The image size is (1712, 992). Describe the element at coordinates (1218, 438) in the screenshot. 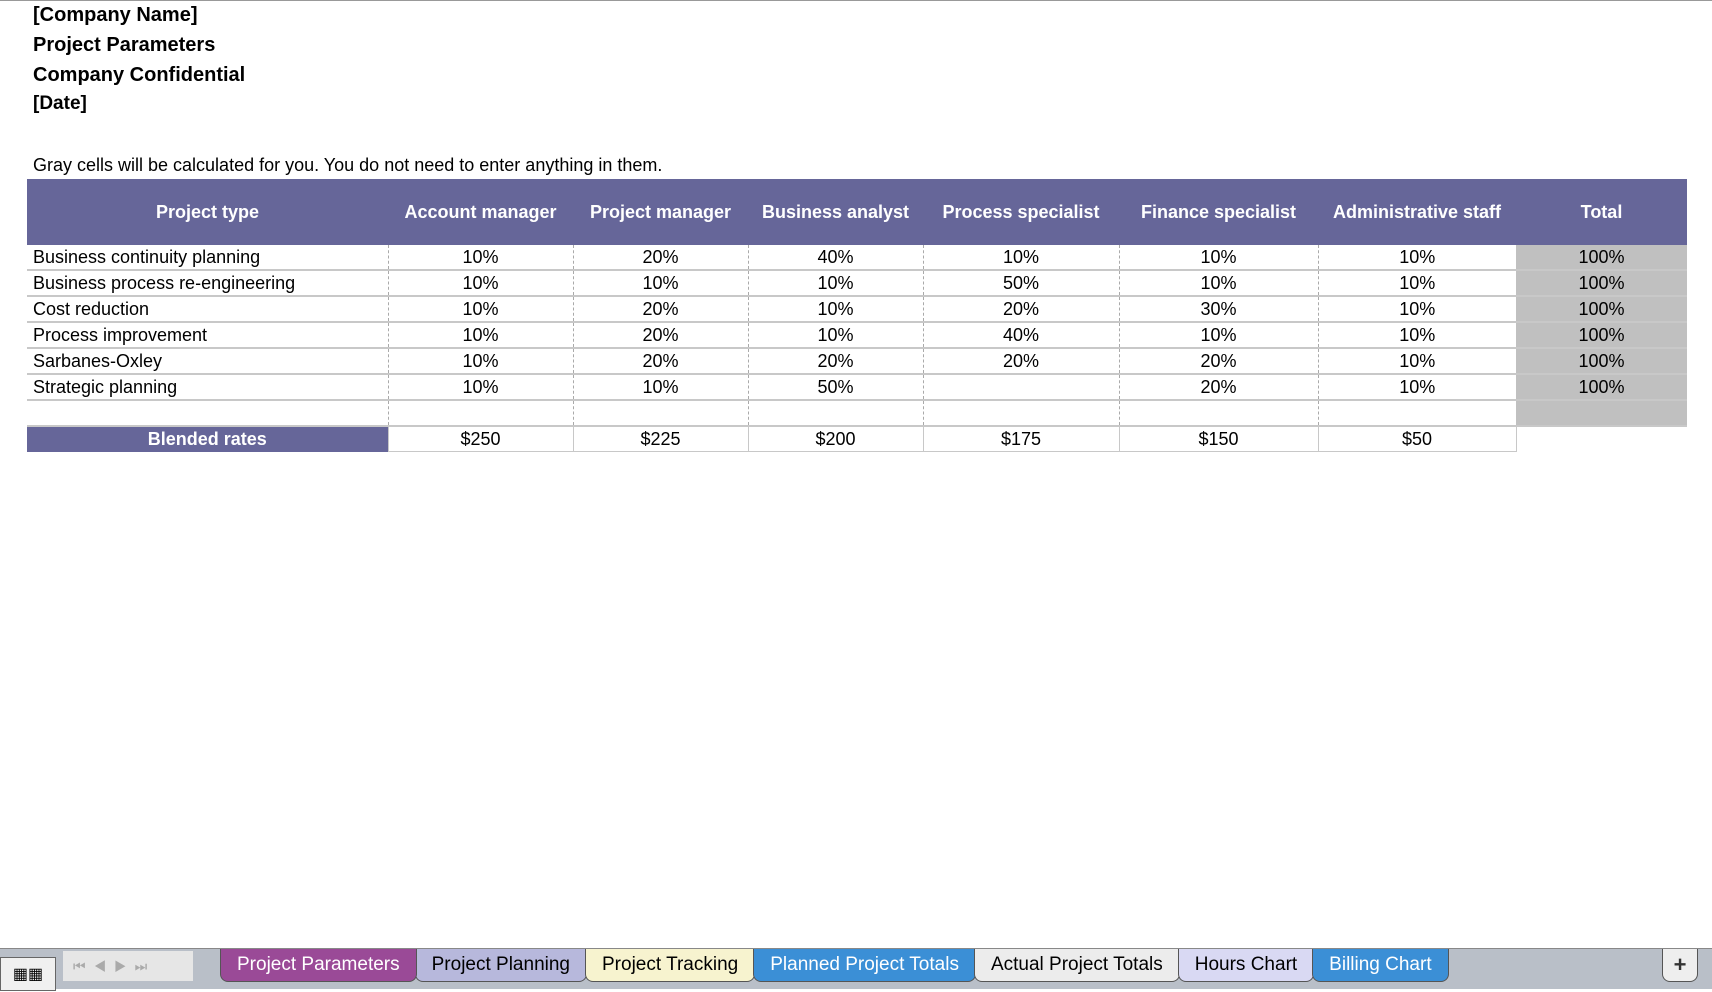

I see `rate-cell: $150` at that location.